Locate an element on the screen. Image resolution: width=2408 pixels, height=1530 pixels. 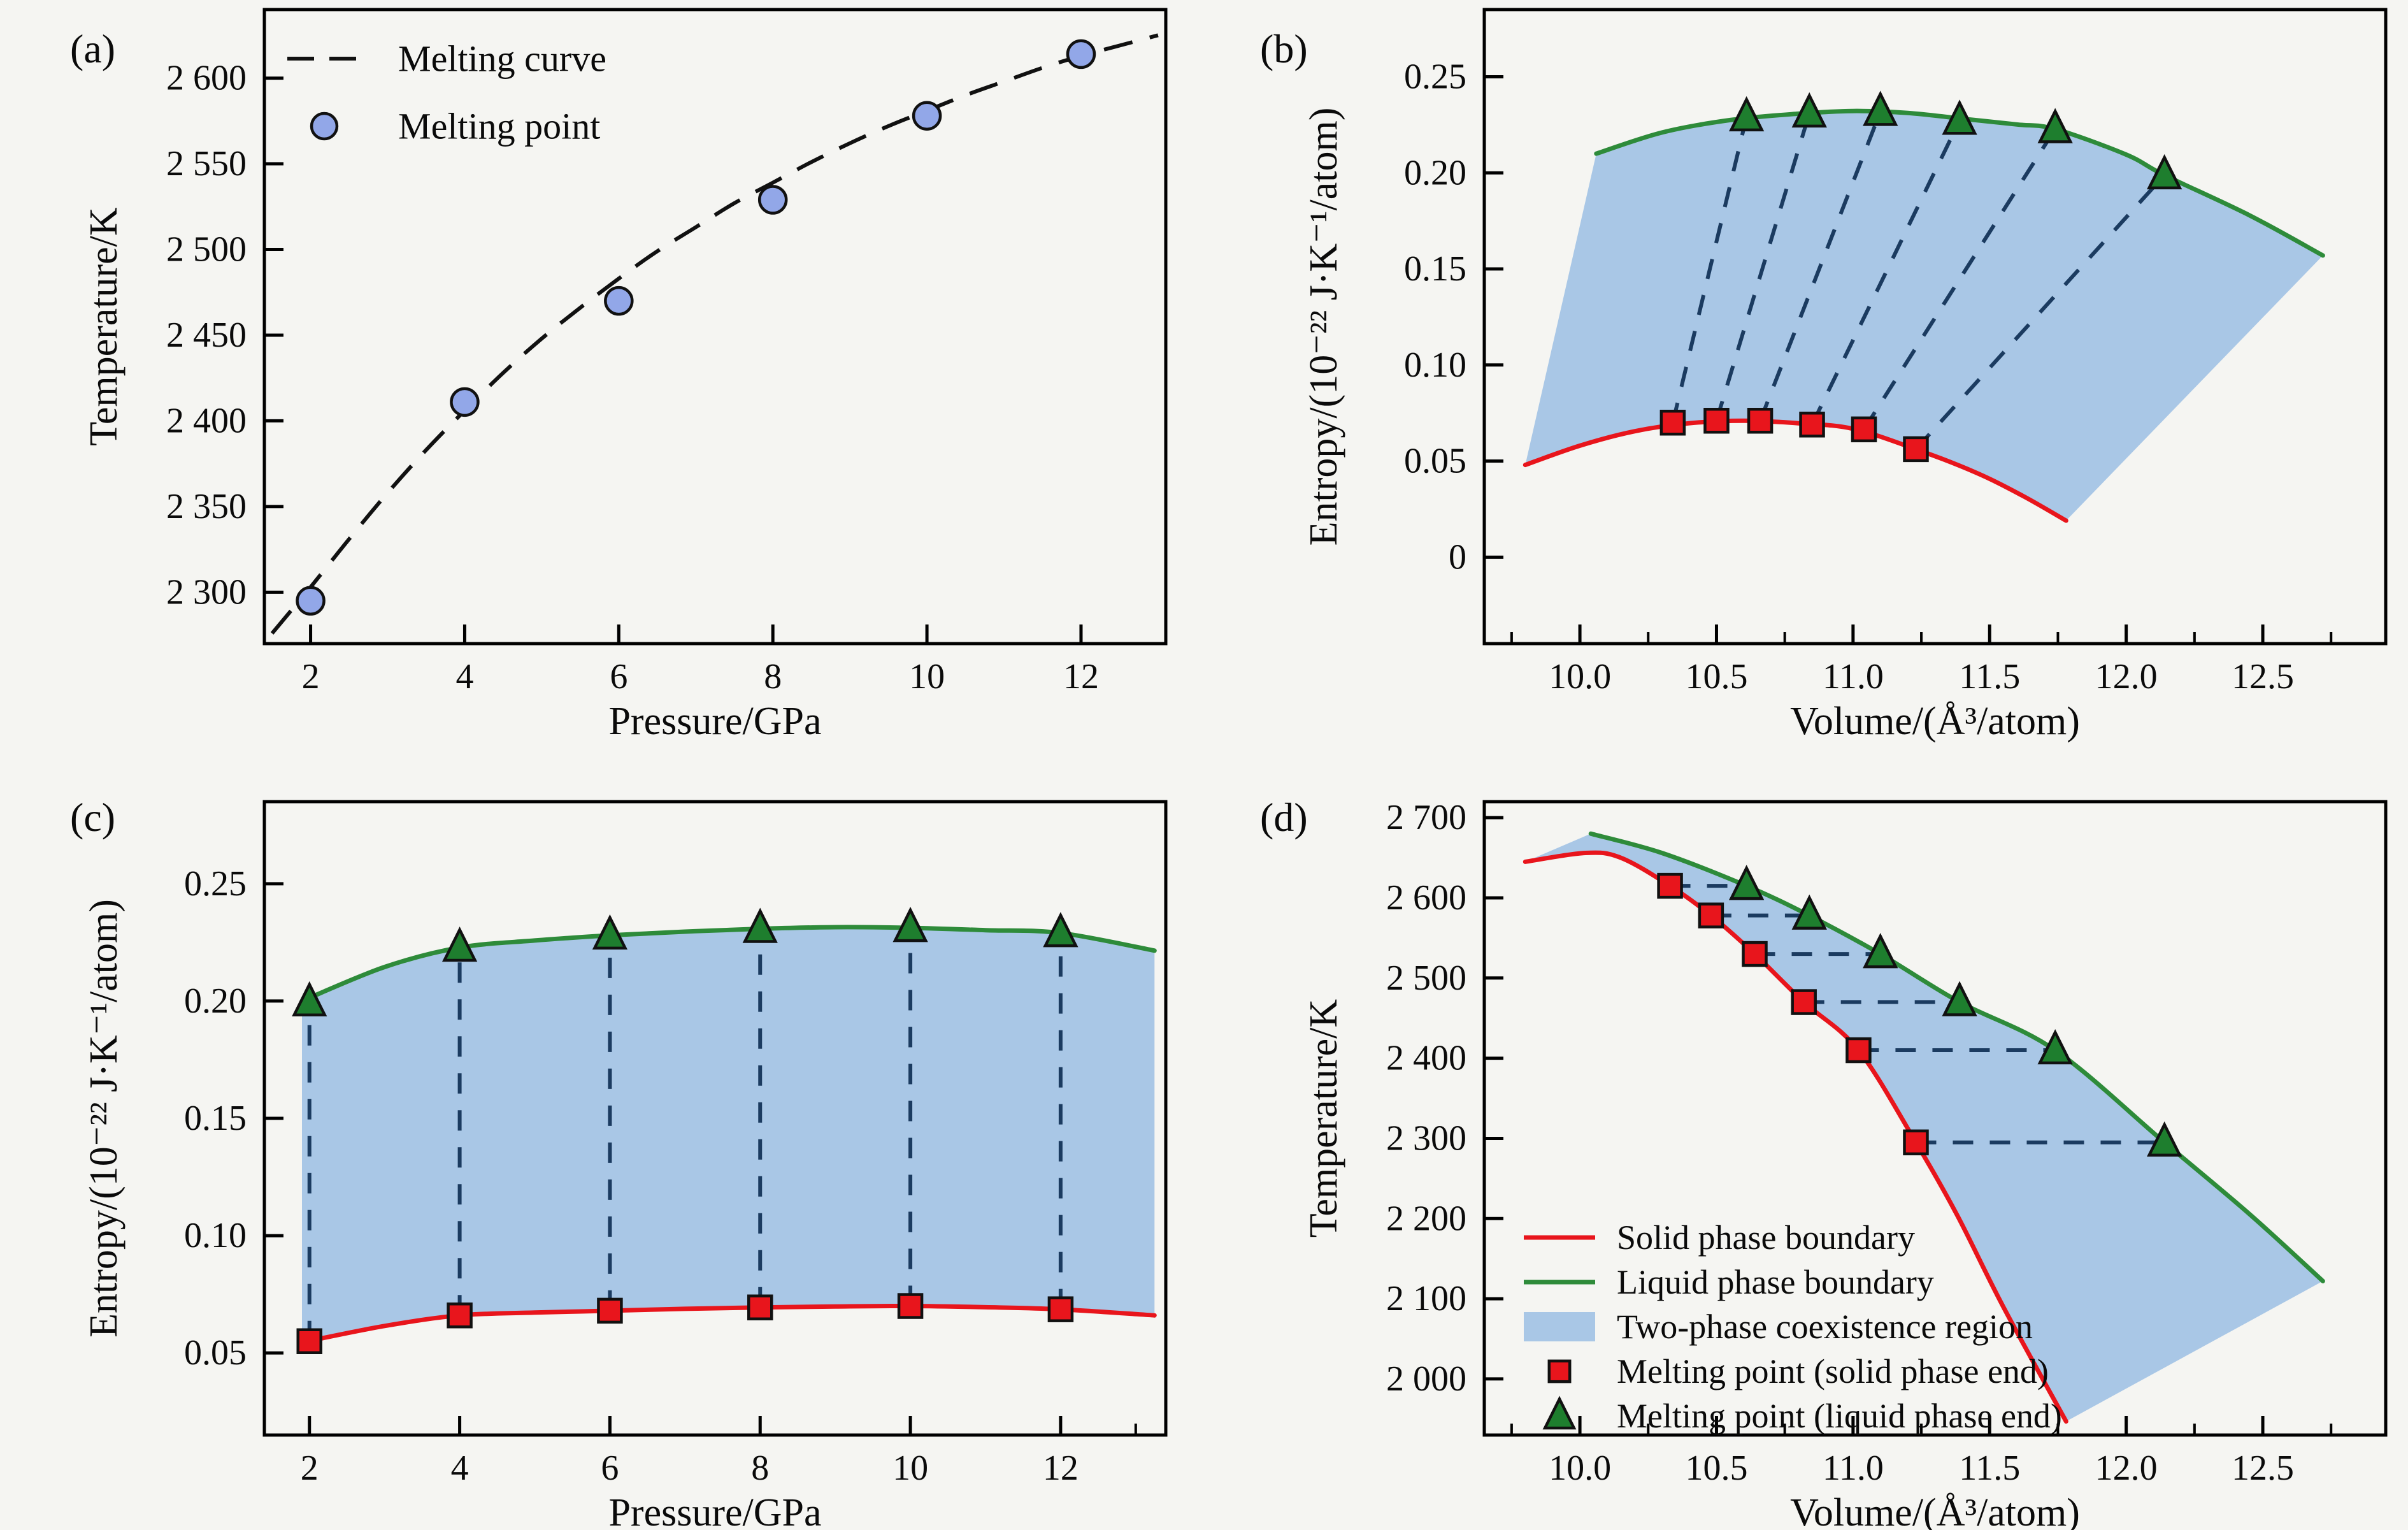
legend-circle-swatch is located at coordinates (324, 126).